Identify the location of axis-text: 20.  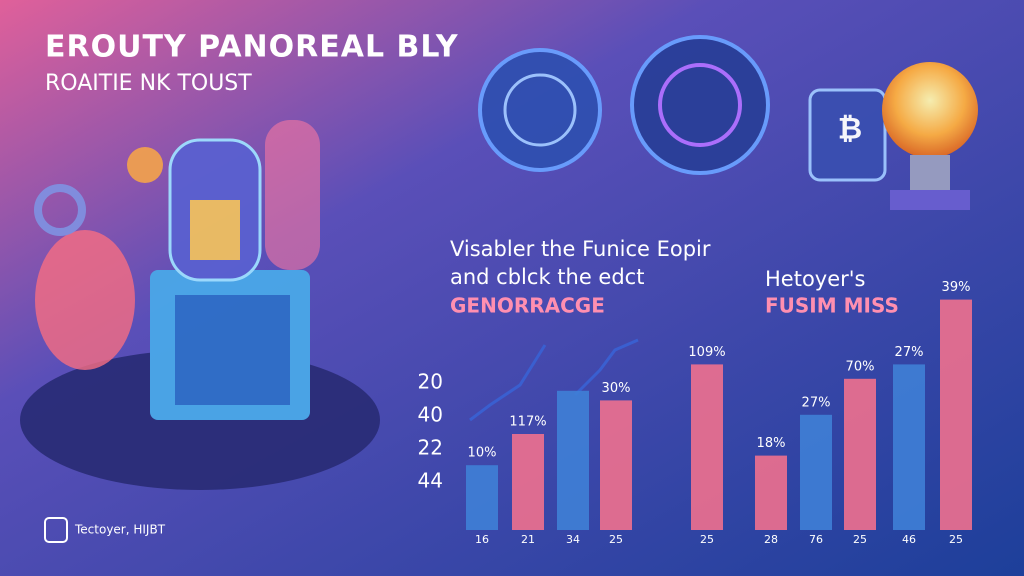
(430, 382).